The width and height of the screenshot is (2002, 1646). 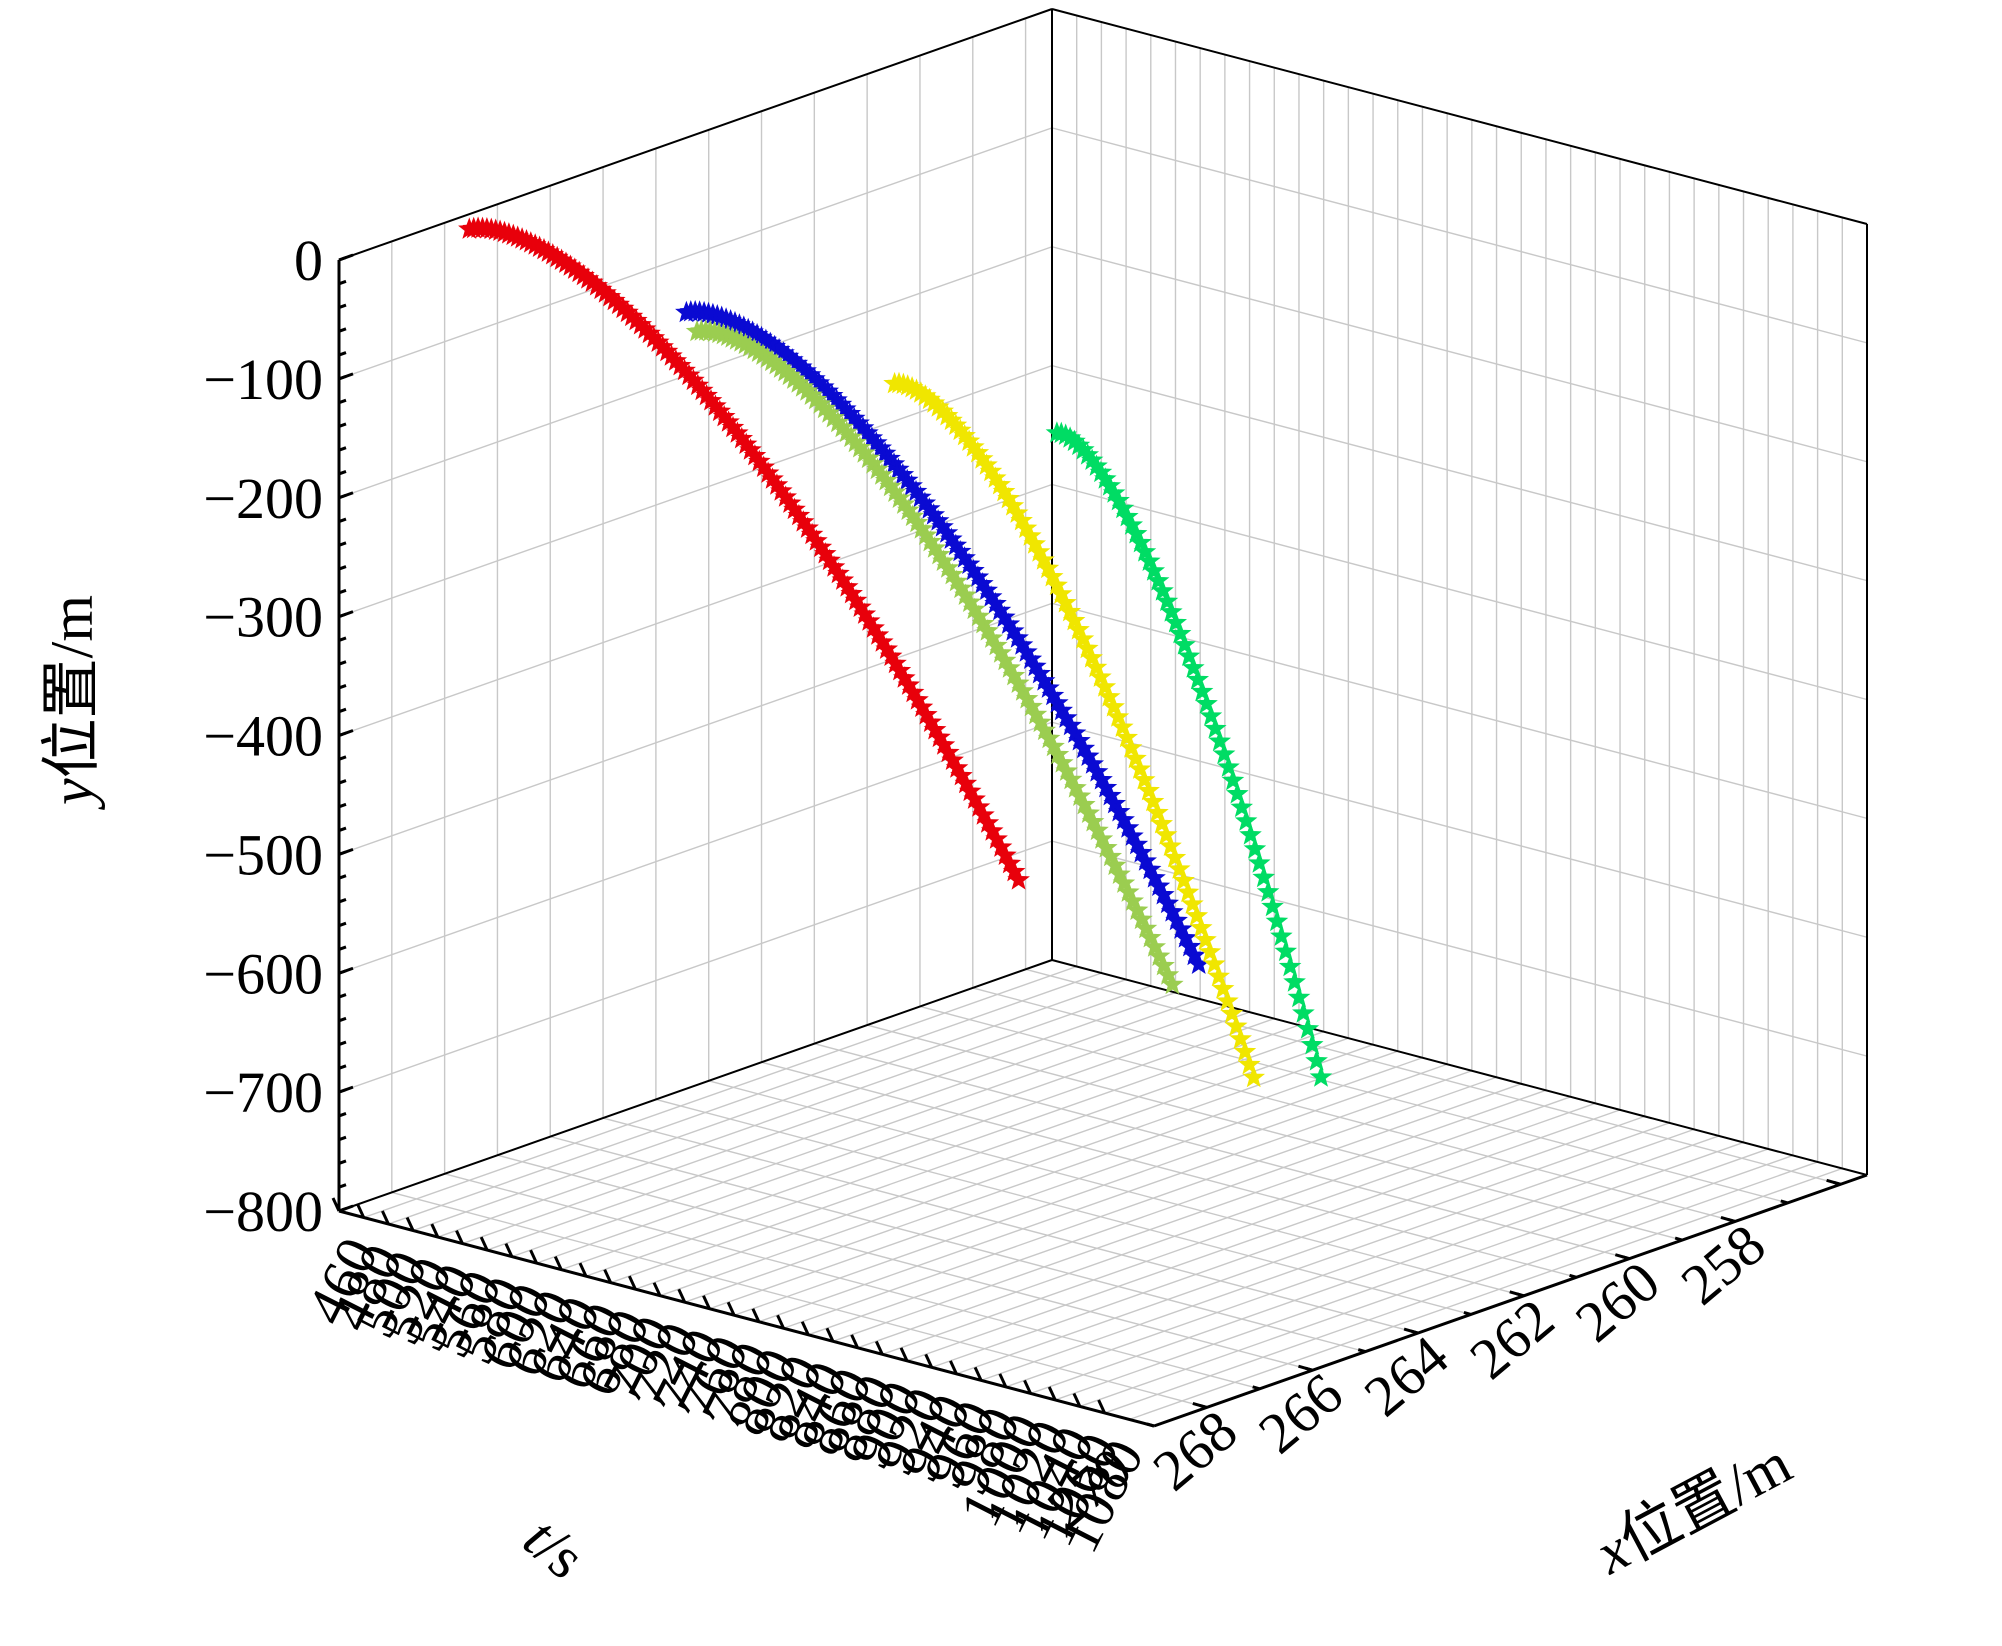 I want to click on x-axis-line, so click(x=746, y=1318).